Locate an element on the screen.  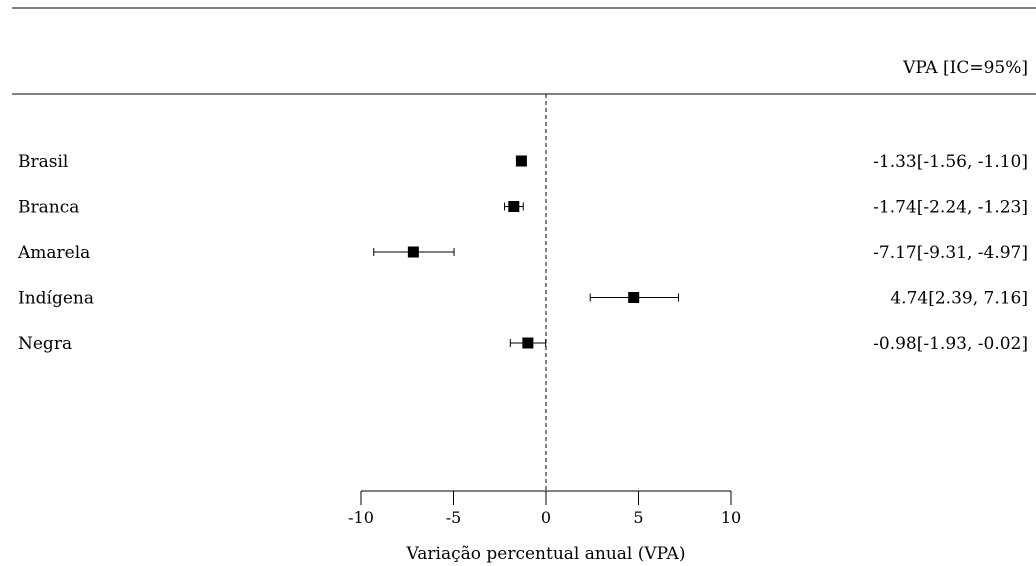
x-tick-label: 10 is located at coordinates (731, 517).